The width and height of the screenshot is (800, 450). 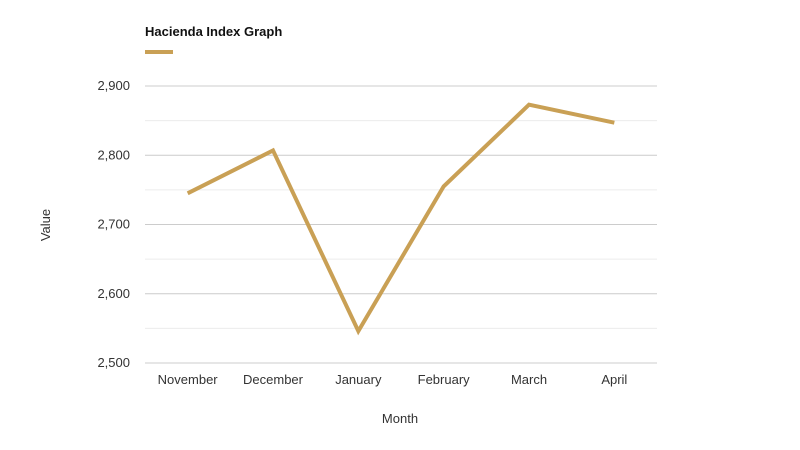 I want to click on y-axis-ticks: 2,500 2,600 2,700 2,800 2,900, so click(x=113, y=224).